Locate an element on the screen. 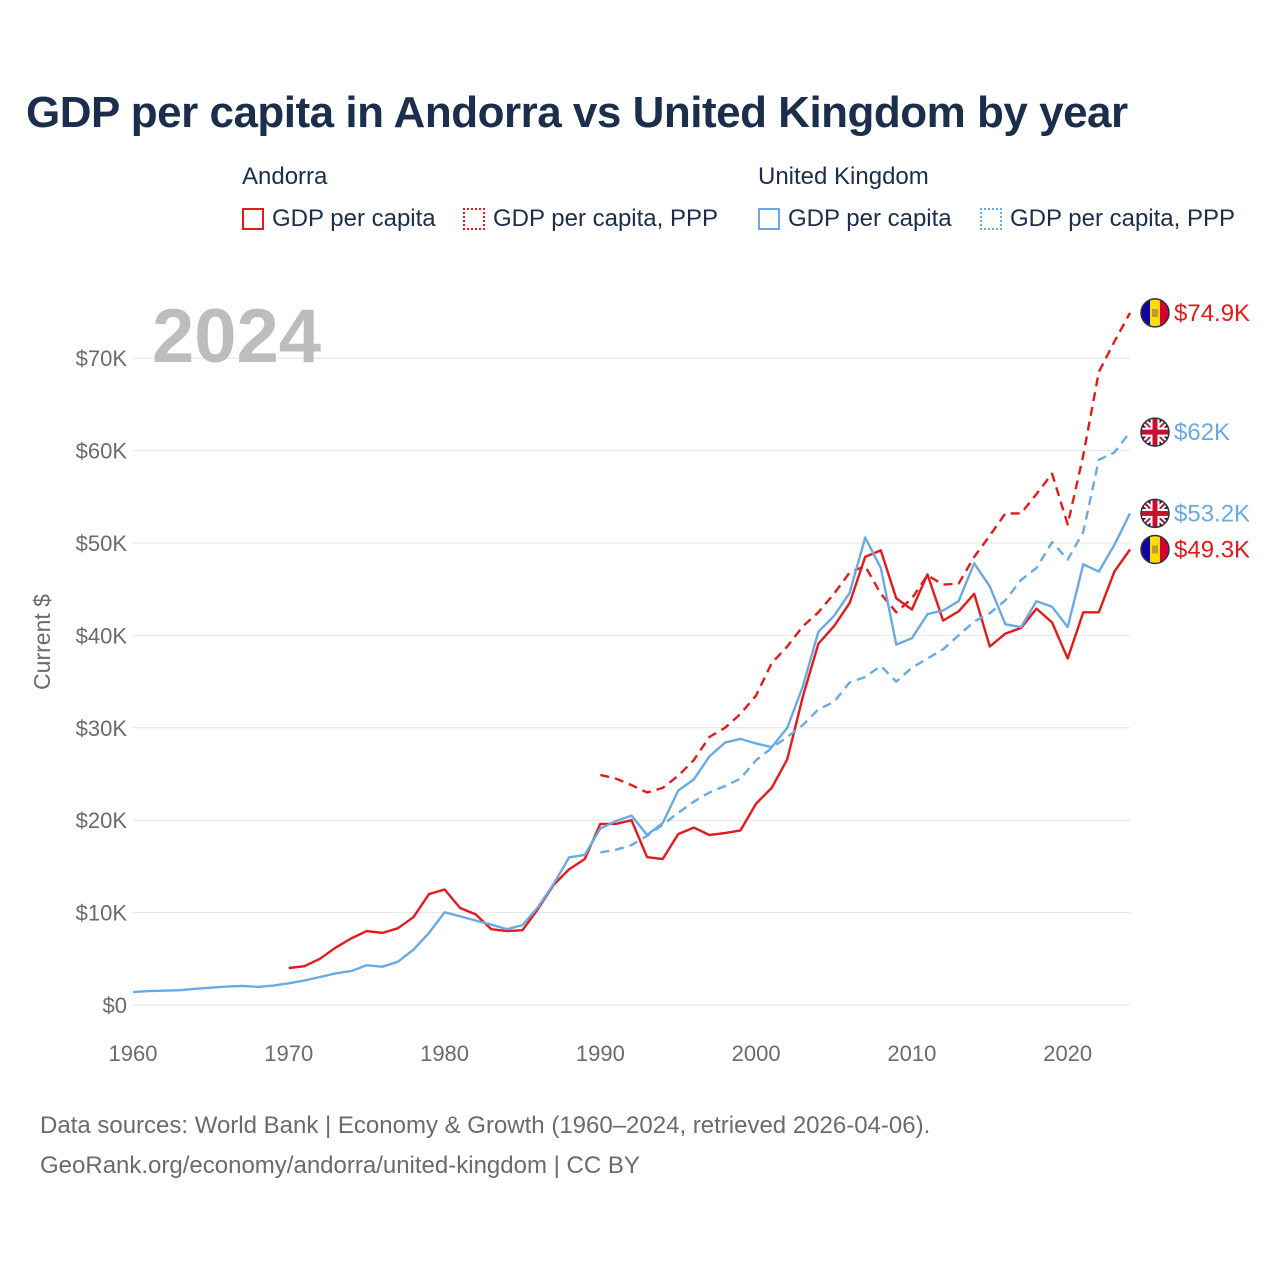 The image size is (1280, 1280). legend-swatch-solid-red is located at coordinates (253, 219).